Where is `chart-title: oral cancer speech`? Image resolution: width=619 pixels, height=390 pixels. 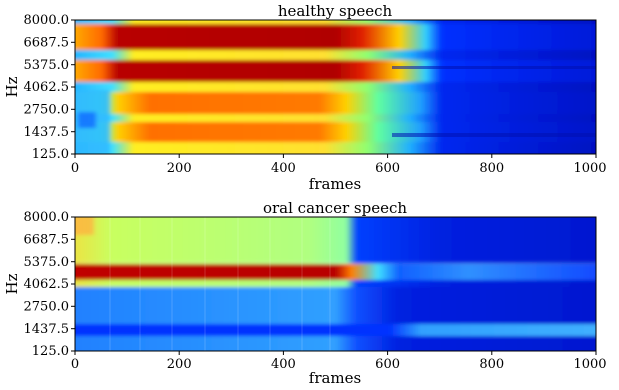 chart-title: oral cancer speech is located at coordinates (335, 208).